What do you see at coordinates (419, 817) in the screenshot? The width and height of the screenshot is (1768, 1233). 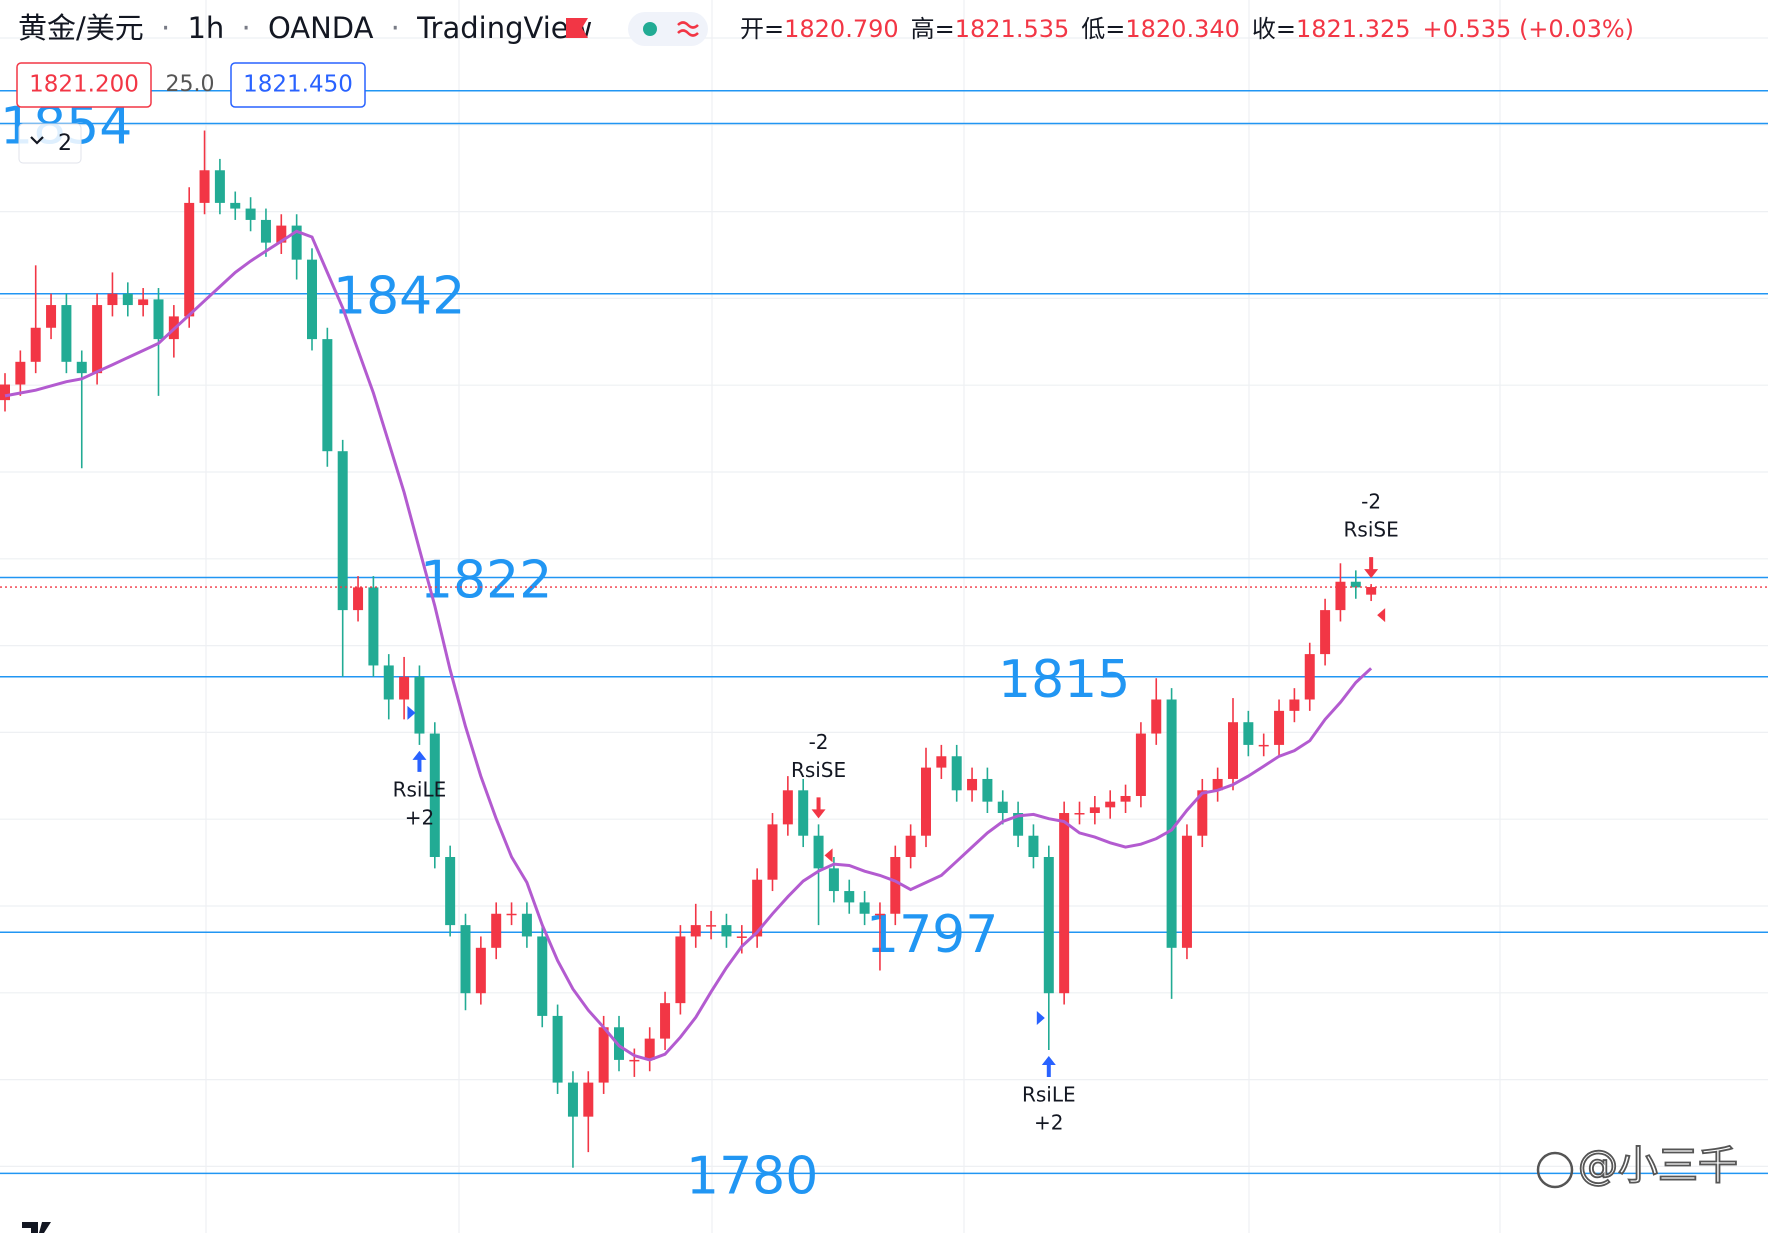 I see `signal-qty: +2` at bounding box center [419, 817].